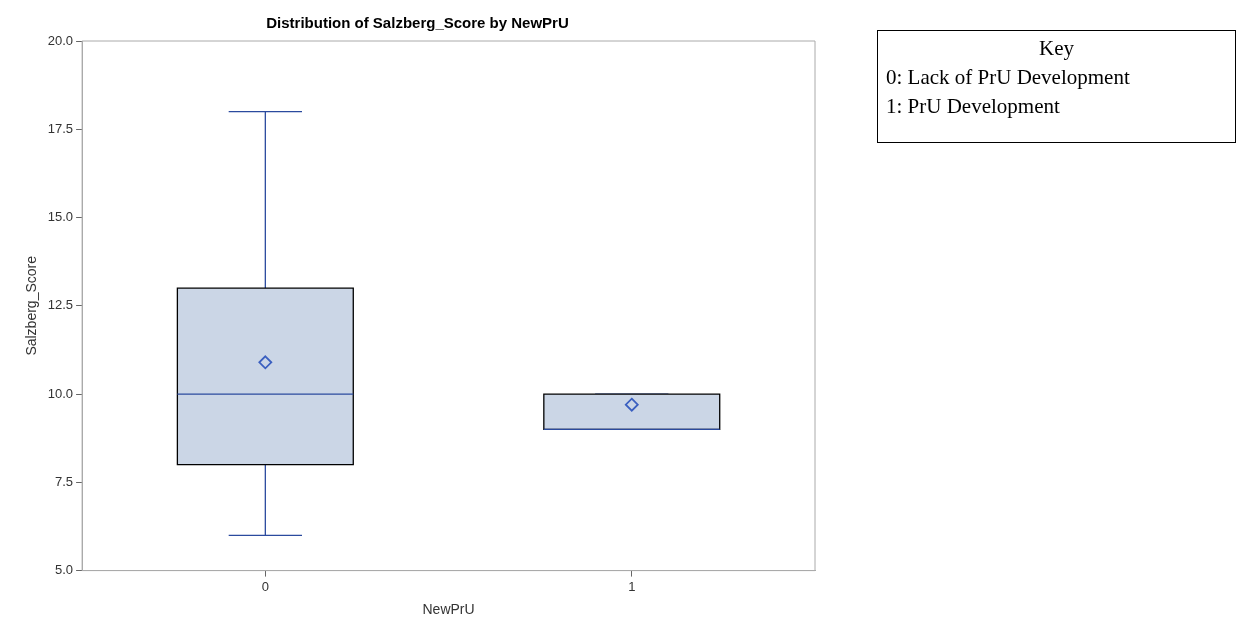 Image resolution: width=1238 pixels, height=631 pixels. What do you see at coordinates (448, 609) in the screenshot?
I see `x-axis-title: NewPrU` at bounding box center [448, 609].